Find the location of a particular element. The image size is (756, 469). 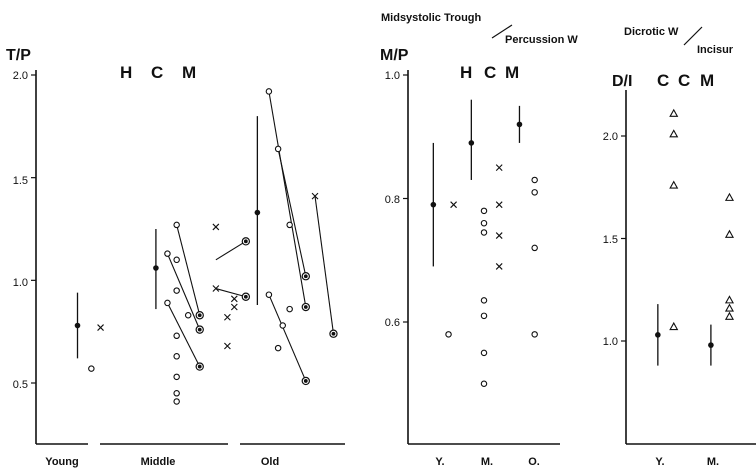

ytick-label: 0.5 is located at coordinates (20, 385).